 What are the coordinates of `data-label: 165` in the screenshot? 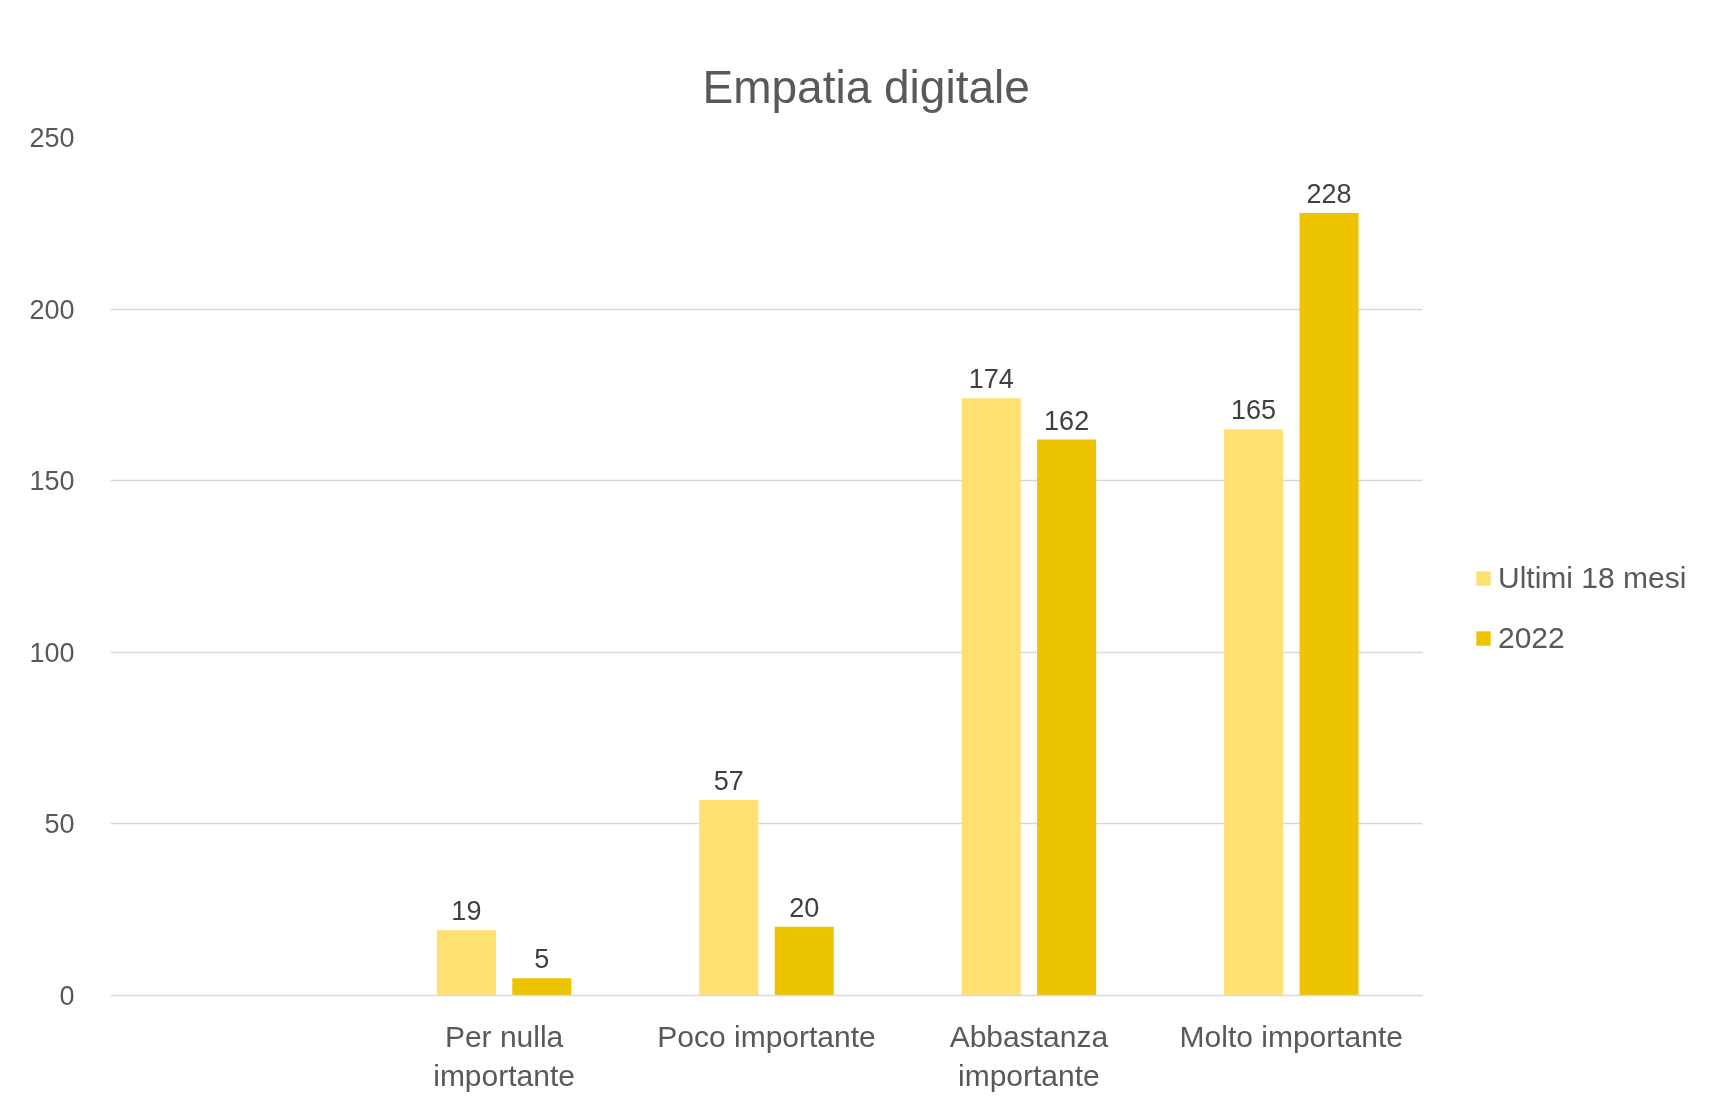 It's located at (1254, 410).